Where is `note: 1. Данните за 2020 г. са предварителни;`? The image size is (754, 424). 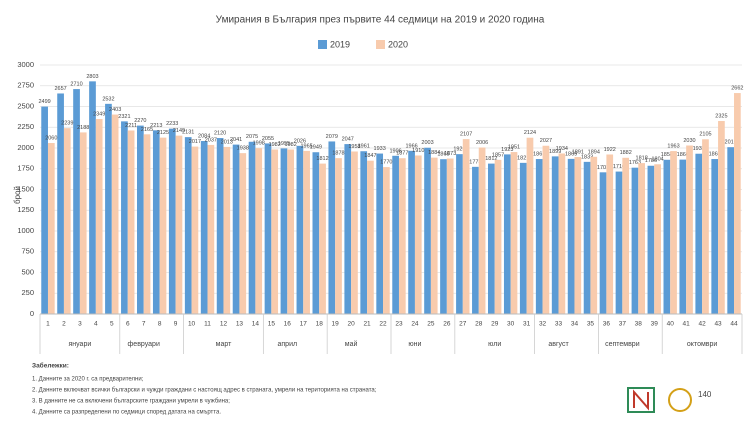
note: 1. Данните за 2020 г. са предварителни; is located at coordinates (88, 380).